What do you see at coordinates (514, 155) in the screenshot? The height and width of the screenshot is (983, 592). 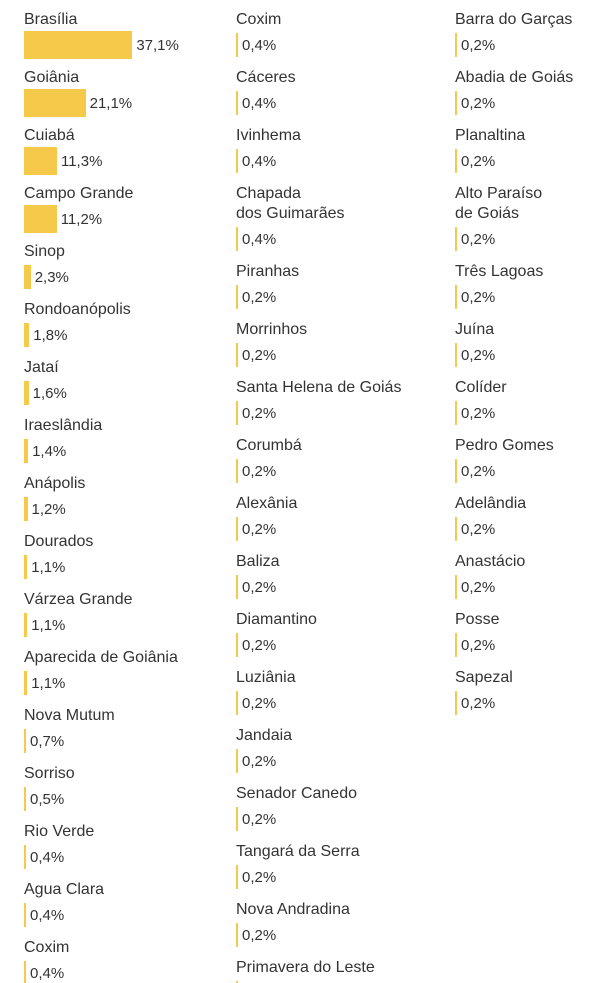 I see `bar-item: Planaltina 0,2%` at bounding box center [514, 155].